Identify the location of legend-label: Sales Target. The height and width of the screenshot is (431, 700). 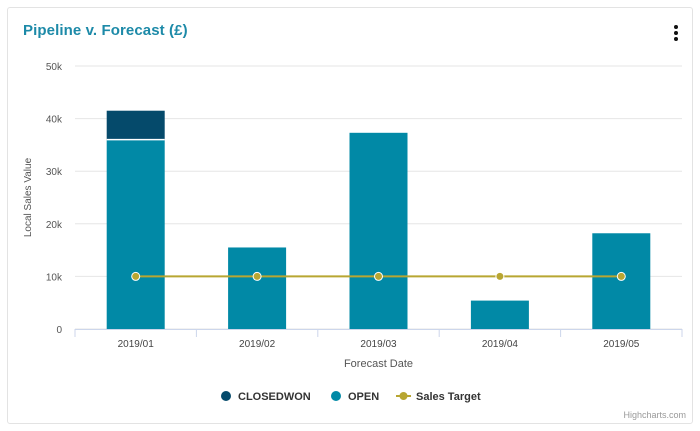
(448, 397).